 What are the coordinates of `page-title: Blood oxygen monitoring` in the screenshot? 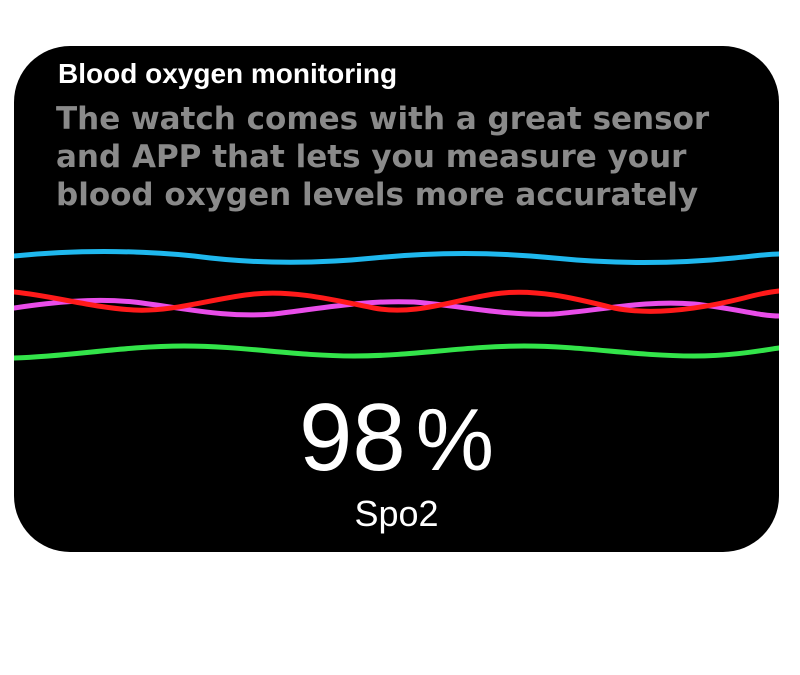 It's located at (228, 73).